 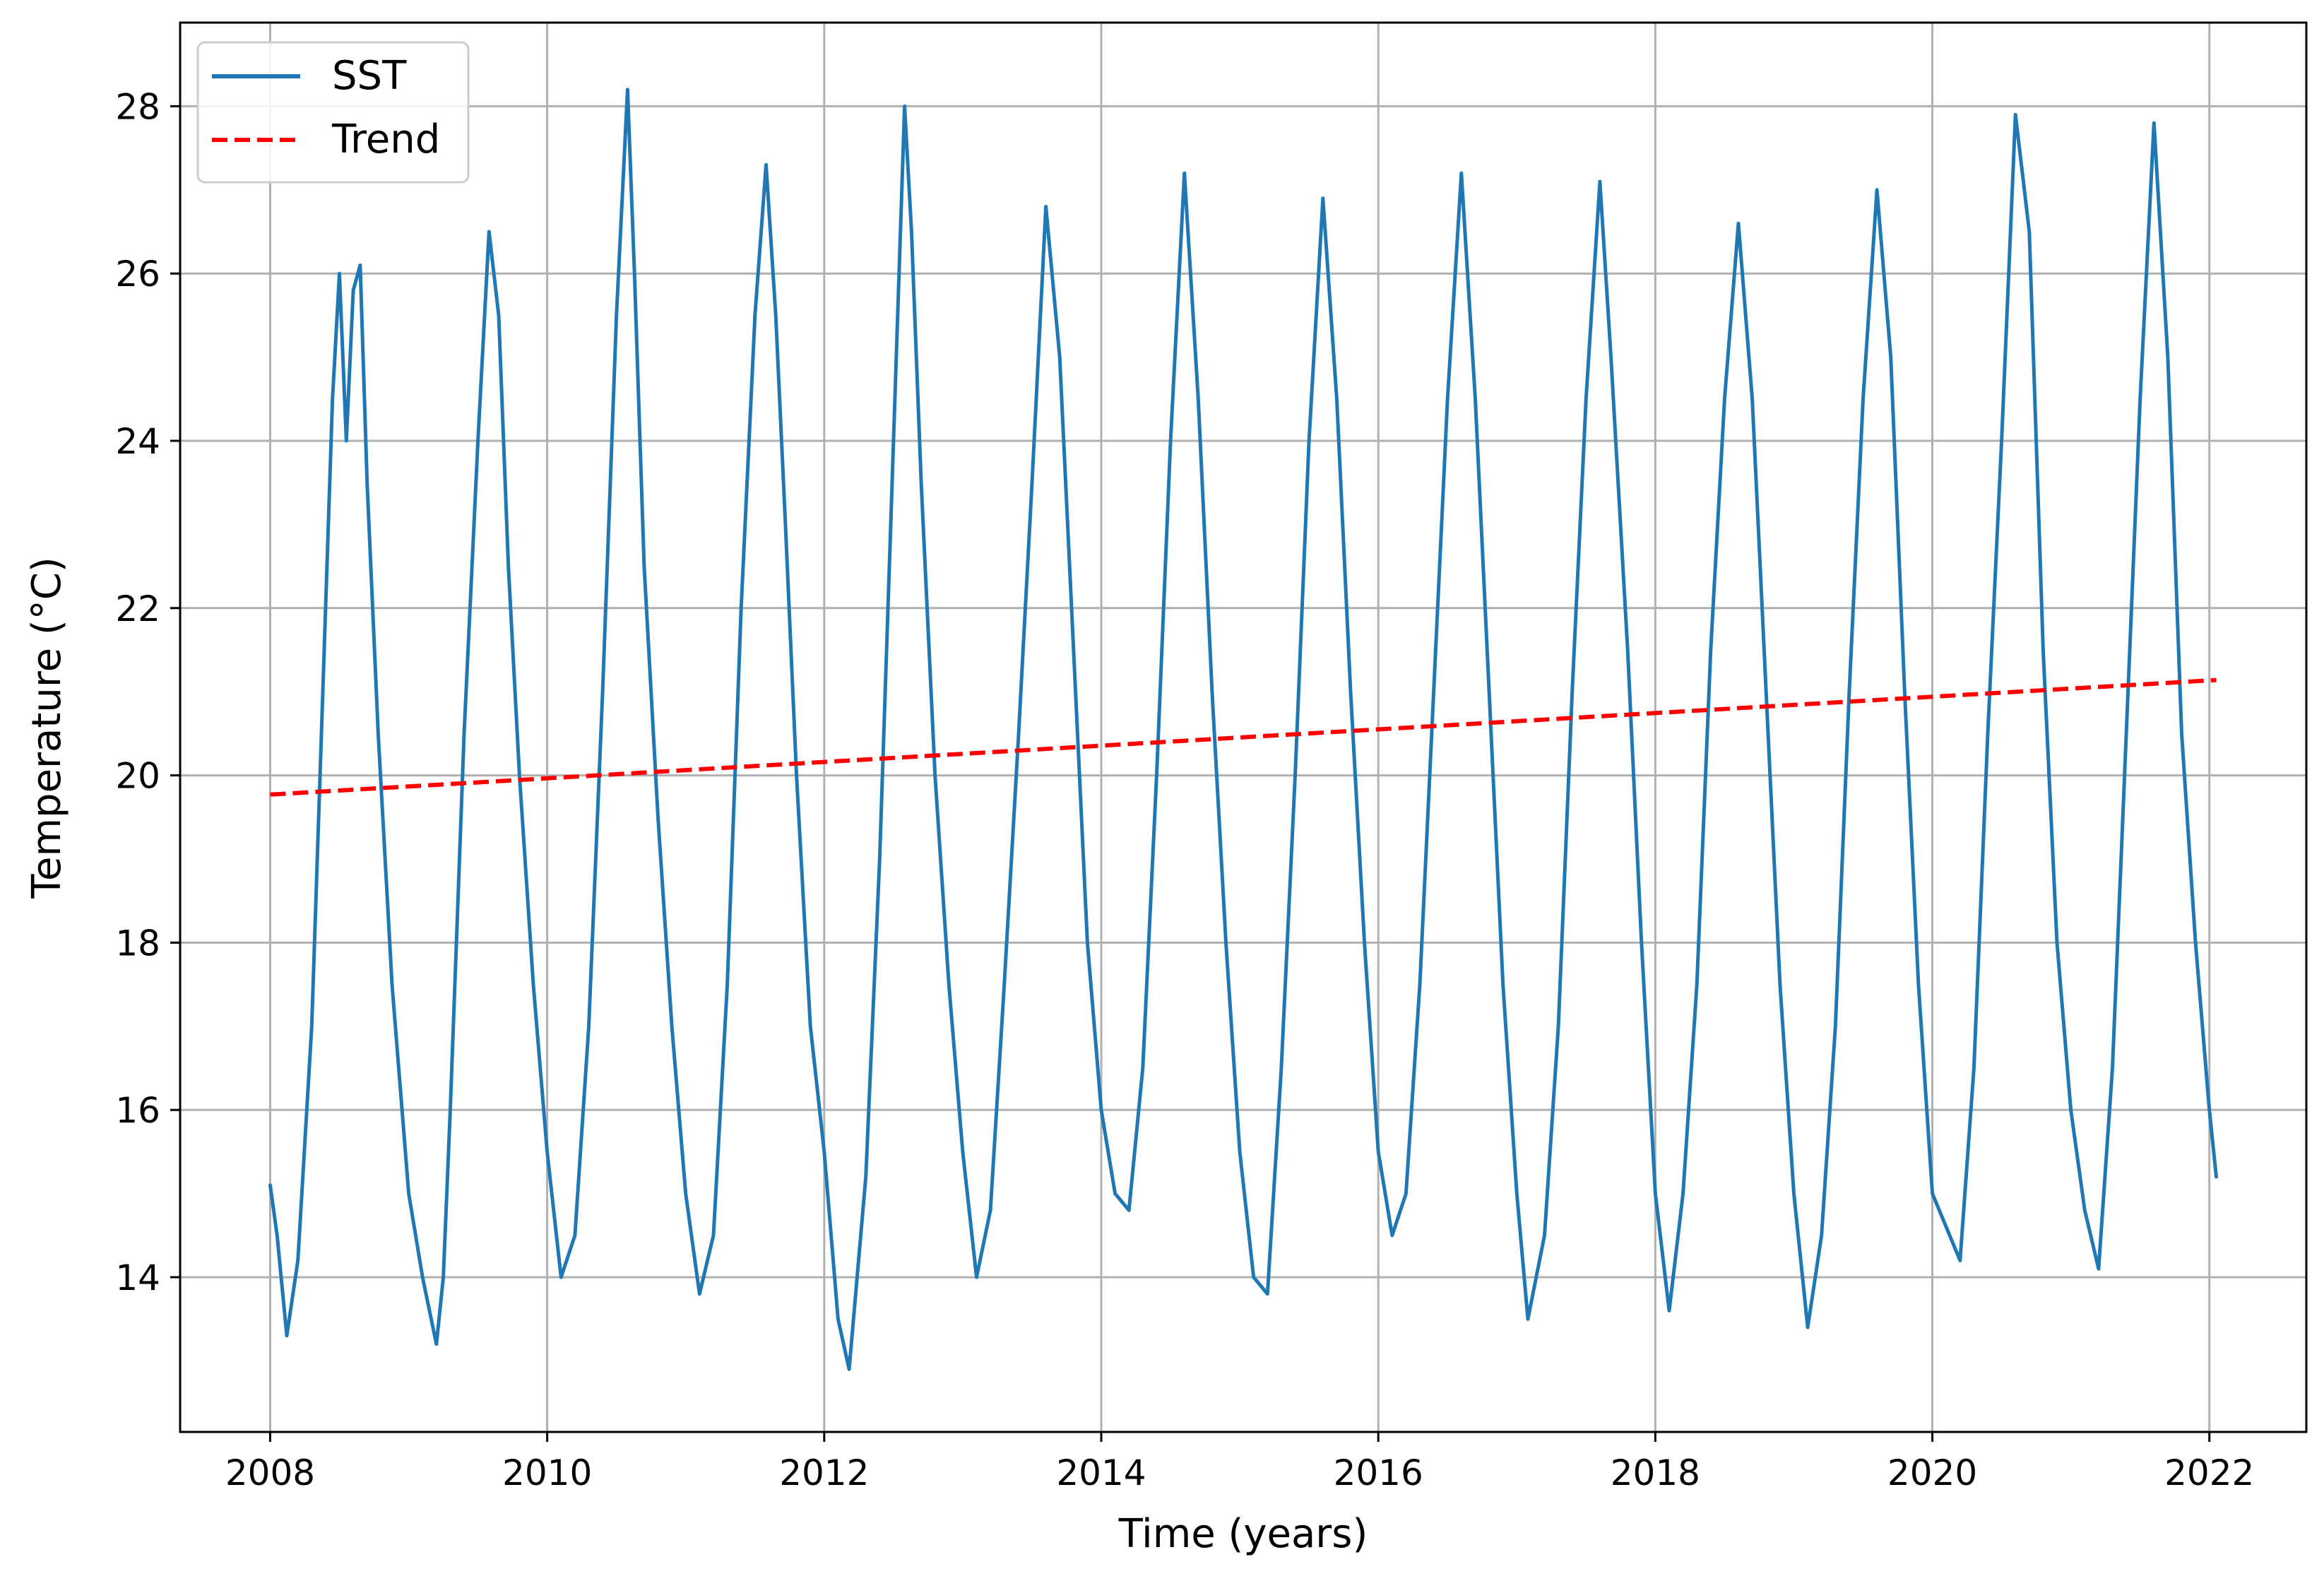 I want to click on x-axis-label: Time (years), so click(x=1243, y=1534).